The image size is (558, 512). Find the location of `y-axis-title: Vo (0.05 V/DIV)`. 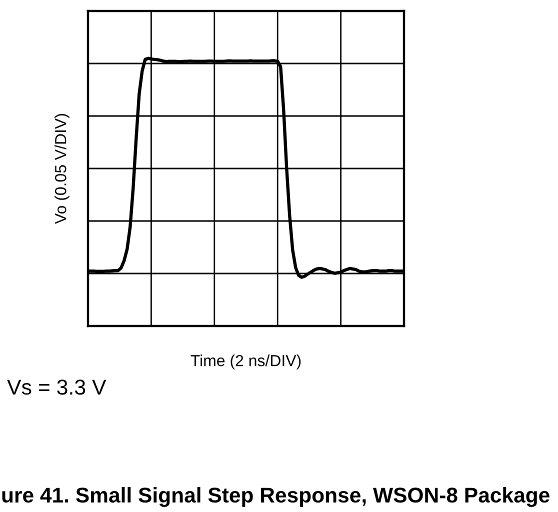

y-axis-title: Vo (0.05 V/DIV) is located at coordinates (62, 169).